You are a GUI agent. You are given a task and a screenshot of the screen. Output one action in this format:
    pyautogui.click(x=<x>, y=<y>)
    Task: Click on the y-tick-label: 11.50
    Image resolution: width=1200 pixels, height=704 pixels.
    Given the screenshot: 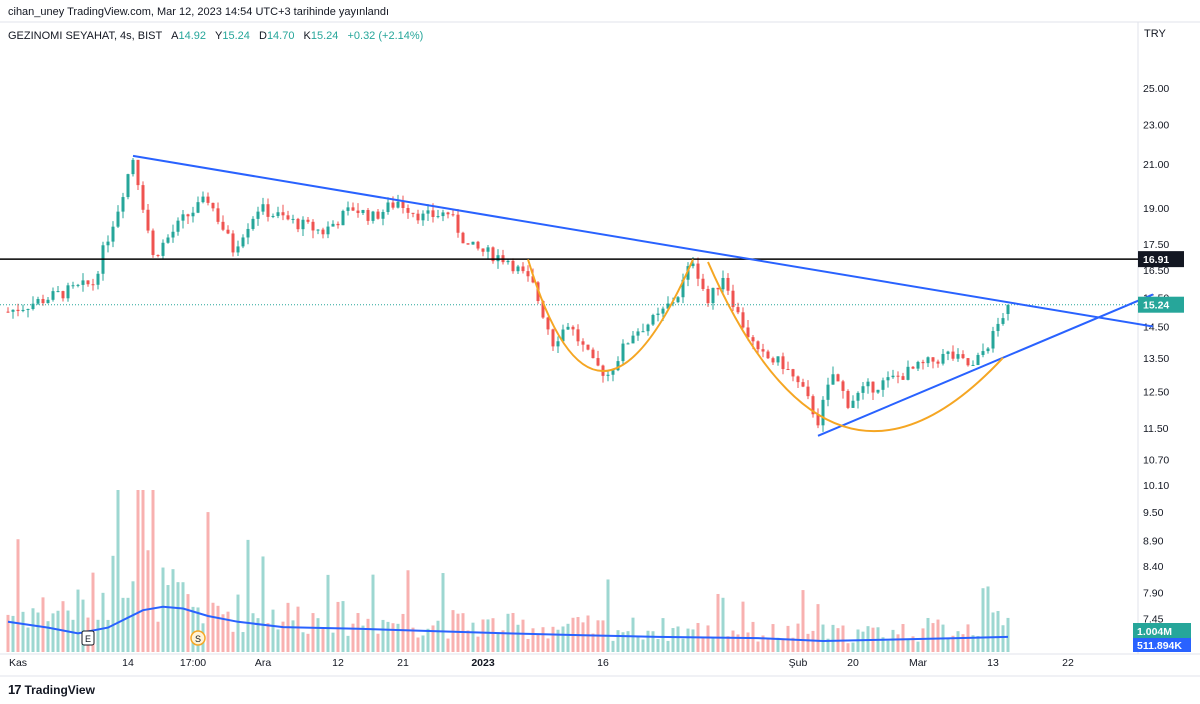 What is the action you would take?
    pyautogui.click(x=1156, y=429)
    